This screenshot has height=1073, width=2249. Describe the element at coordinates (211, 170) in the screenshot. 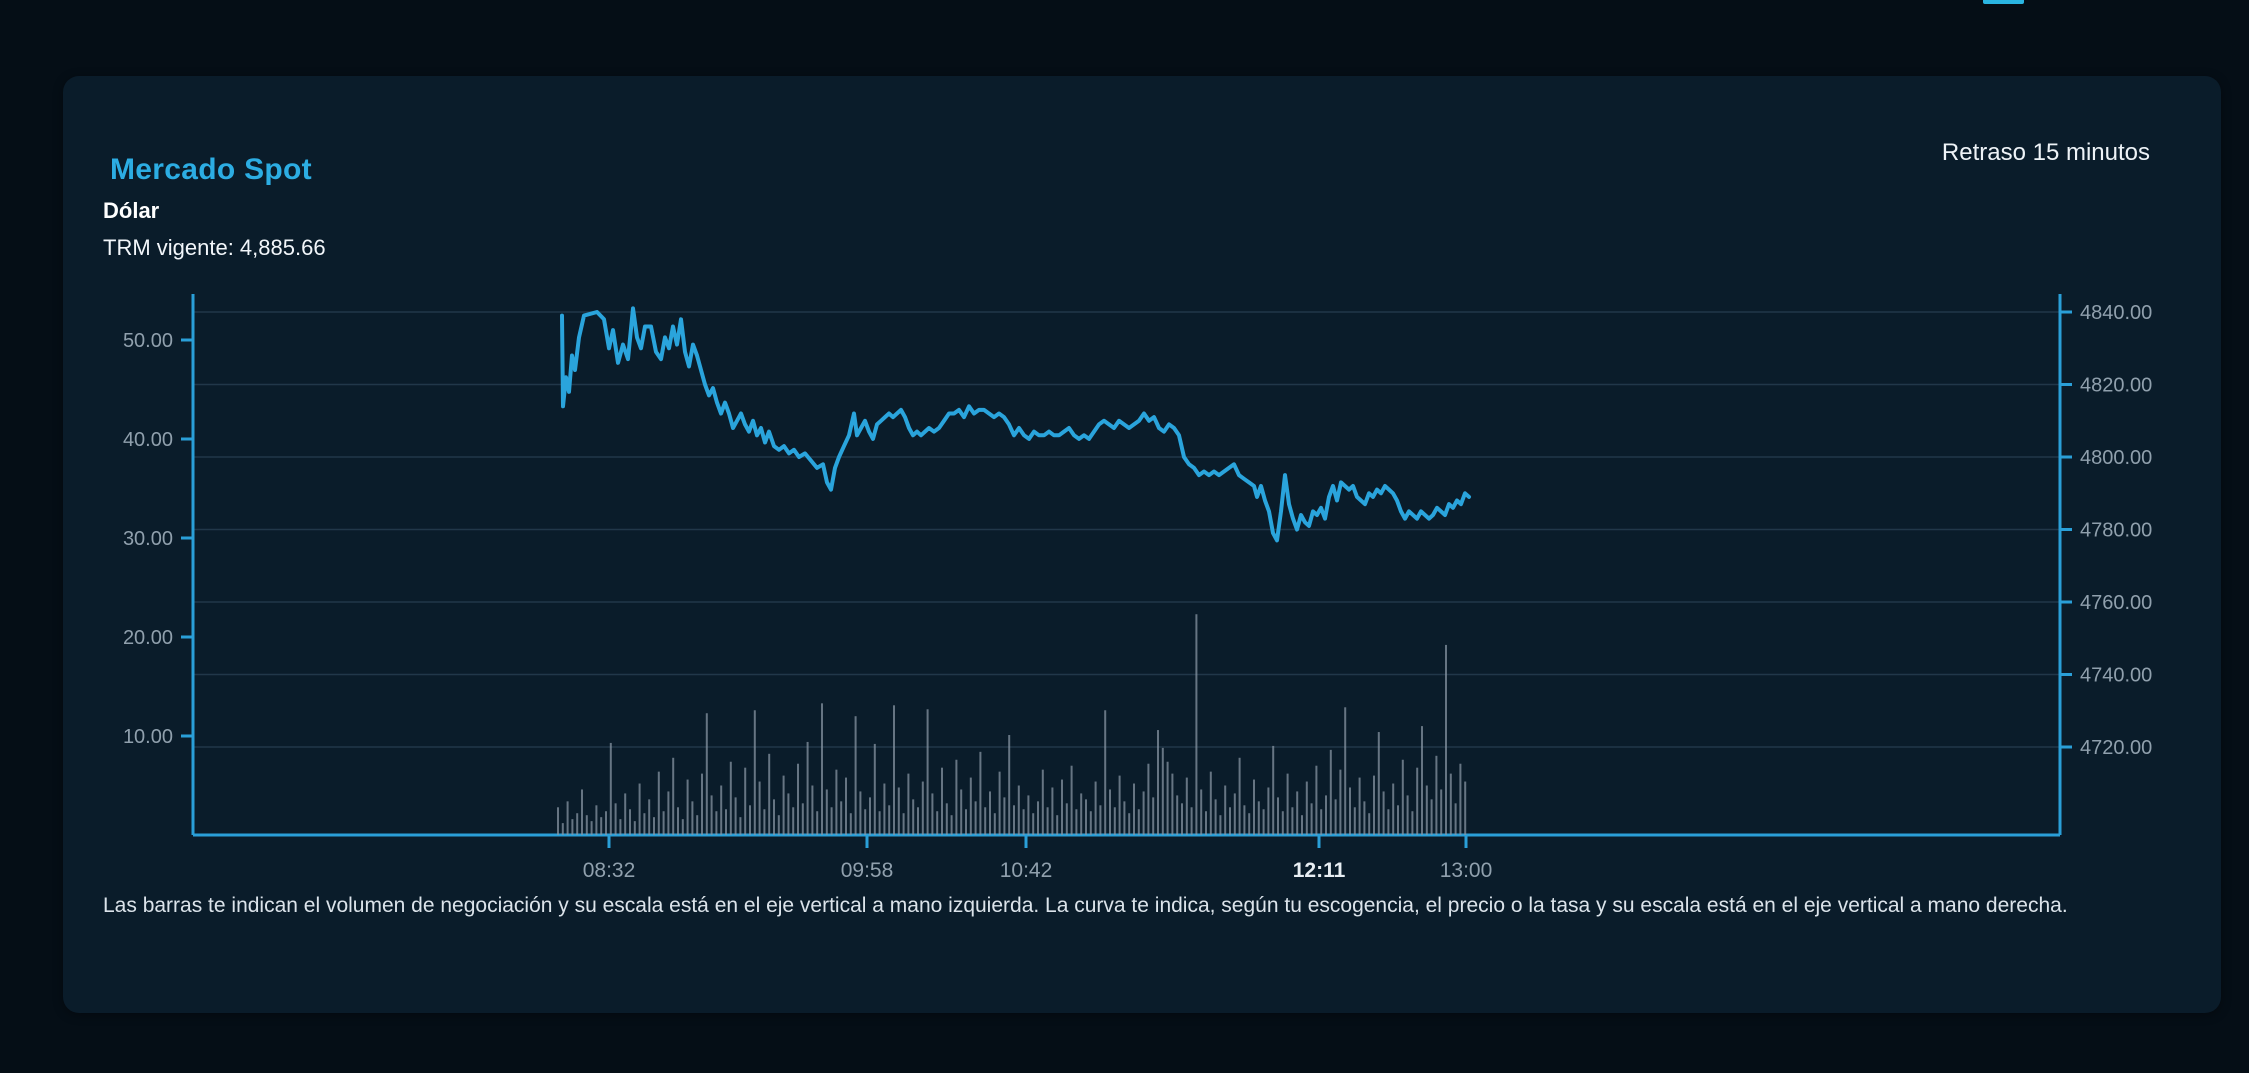

I see `page-title: Mercado Spot` at that location.